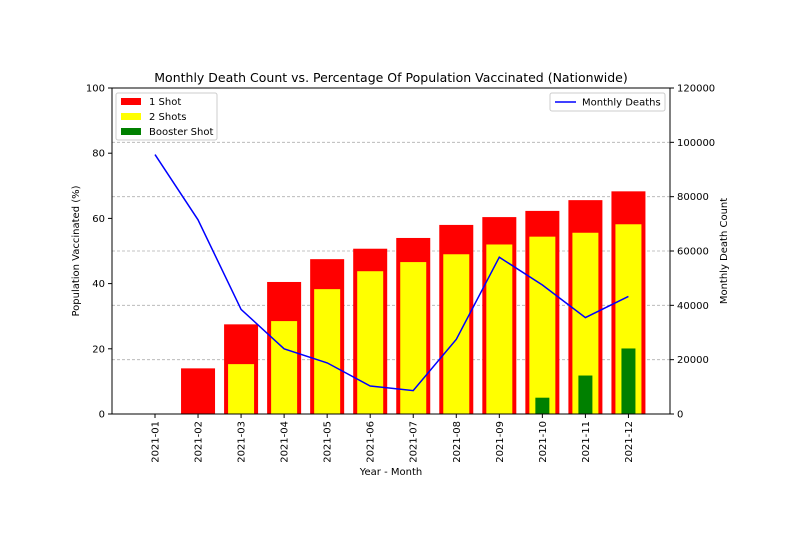 This screenshot has height=553, width=801. What do you see at coordinates (98, 349) in the screenshot?
I see `left-tick-label: 20` at bounding box center [98, 349].